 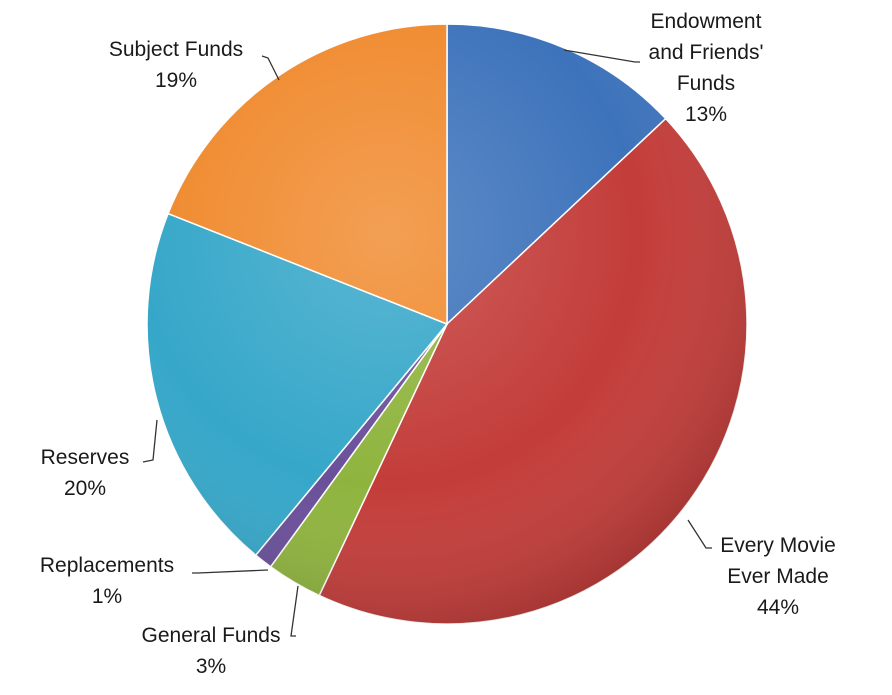 I want to click on slice-percent: 1%, so click(x=107, y=596).